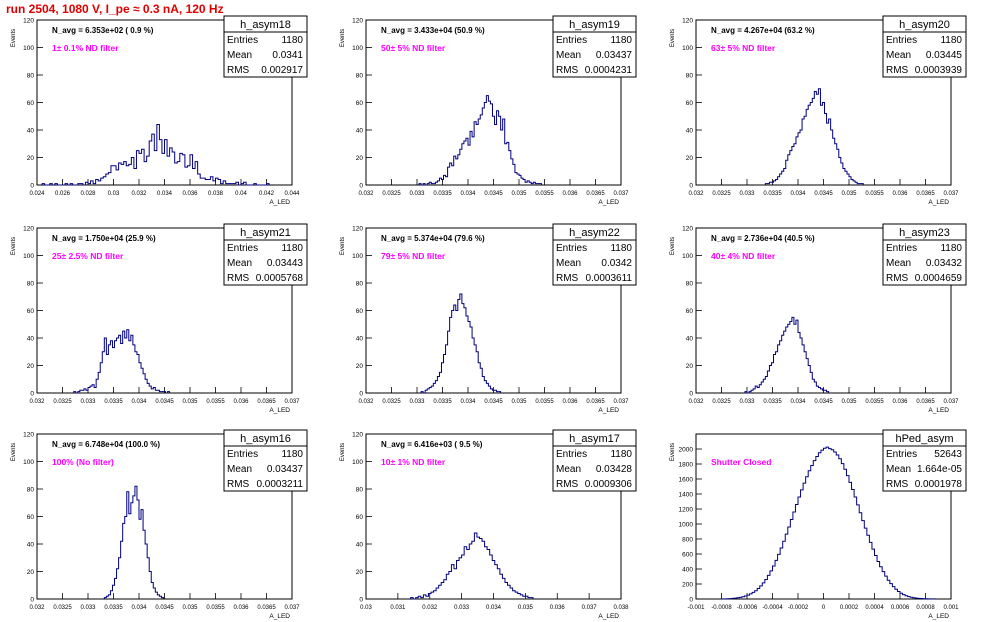 This screenshot has width=996, height=622. Describe the element at coordinates (103, 30) in the screenshot. I see `n-avg-label: N_avg = 6.353e+02 ( 0.9 %)` at that location.